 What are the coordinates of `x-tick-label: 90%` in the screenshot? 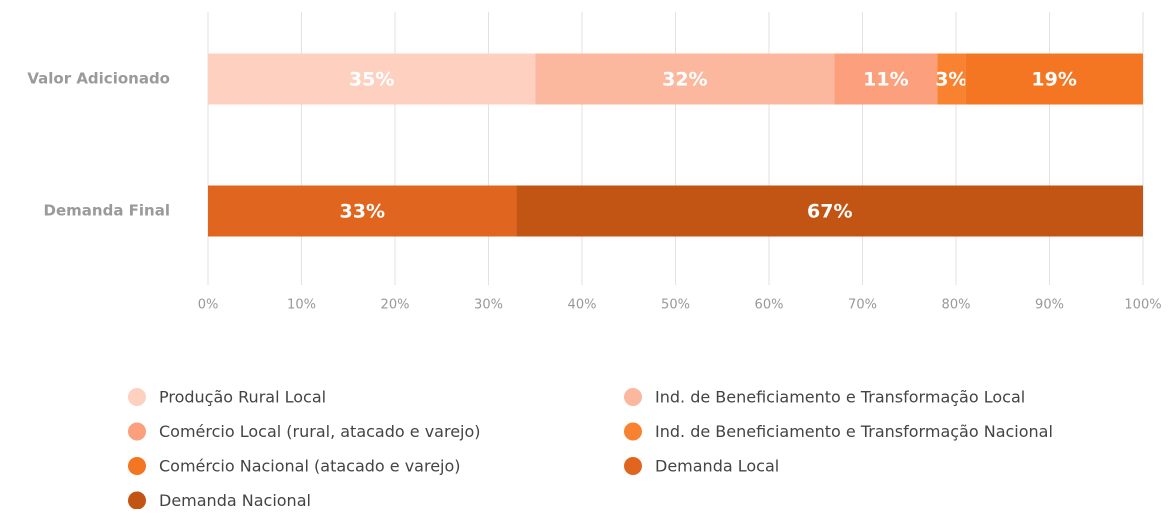 It's located at (1049, 305).